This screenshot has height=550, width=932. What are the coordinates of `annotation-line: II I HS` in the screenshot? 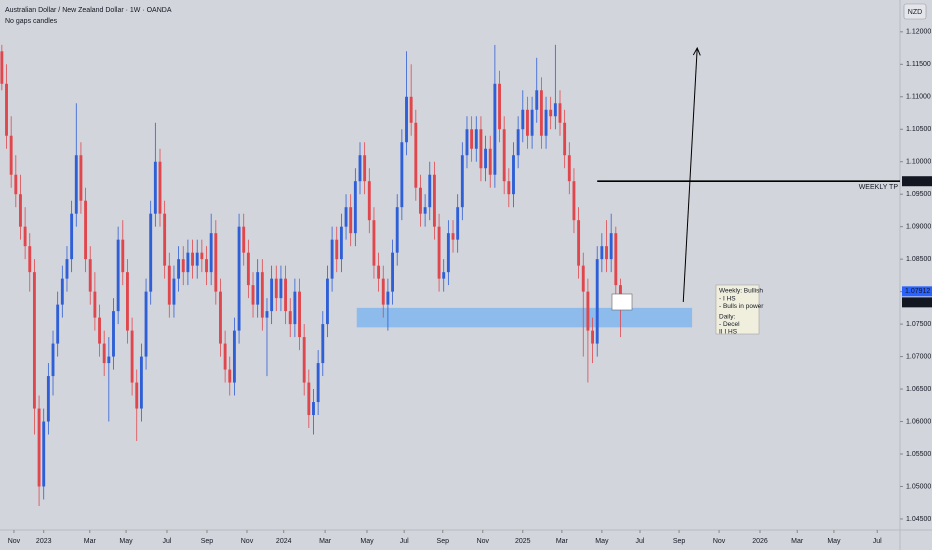 It's located at (728, 332).